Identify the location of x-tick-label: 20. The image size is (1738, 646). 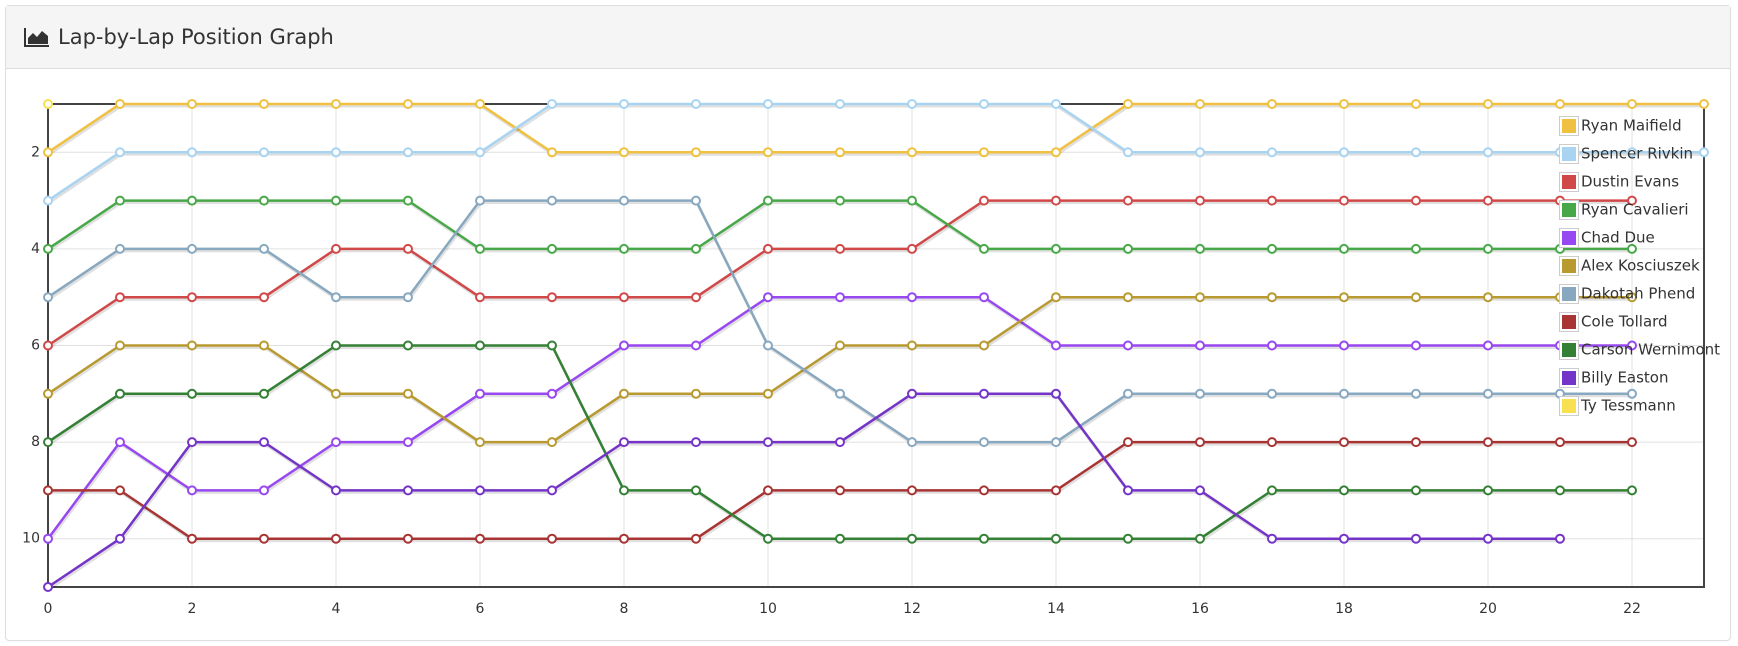
(1488, 609).